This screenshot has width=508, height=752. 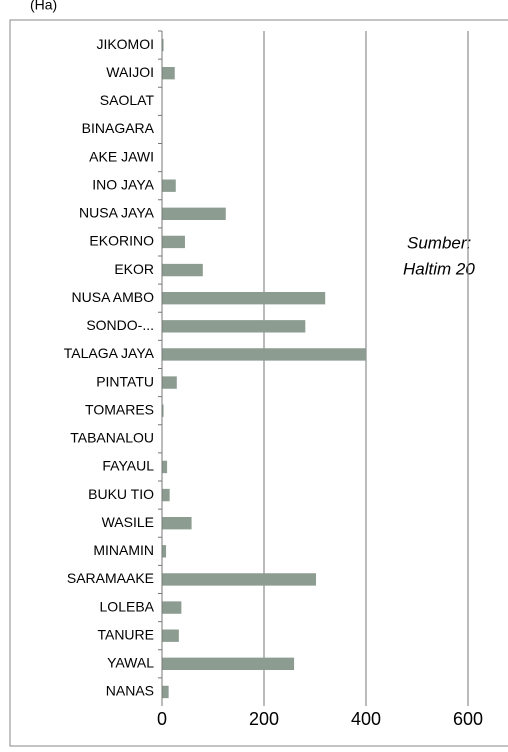 I want to click on y-tick-label: TABANALOU, so click(x=112, y=438).